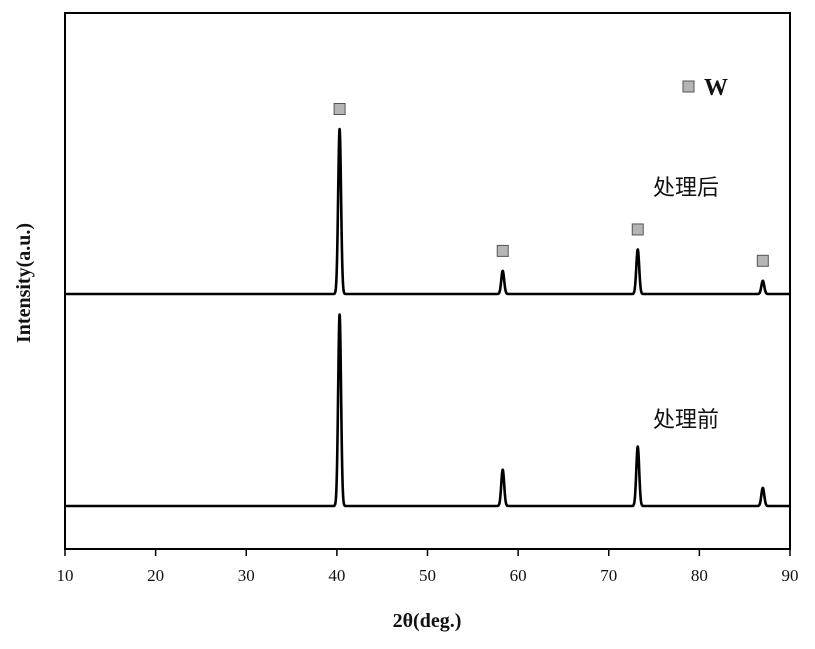  What do you see at coordinates (427, 575) in the screenshot?
I see `x-tick-label: 50` at bounding box center [427, 575].